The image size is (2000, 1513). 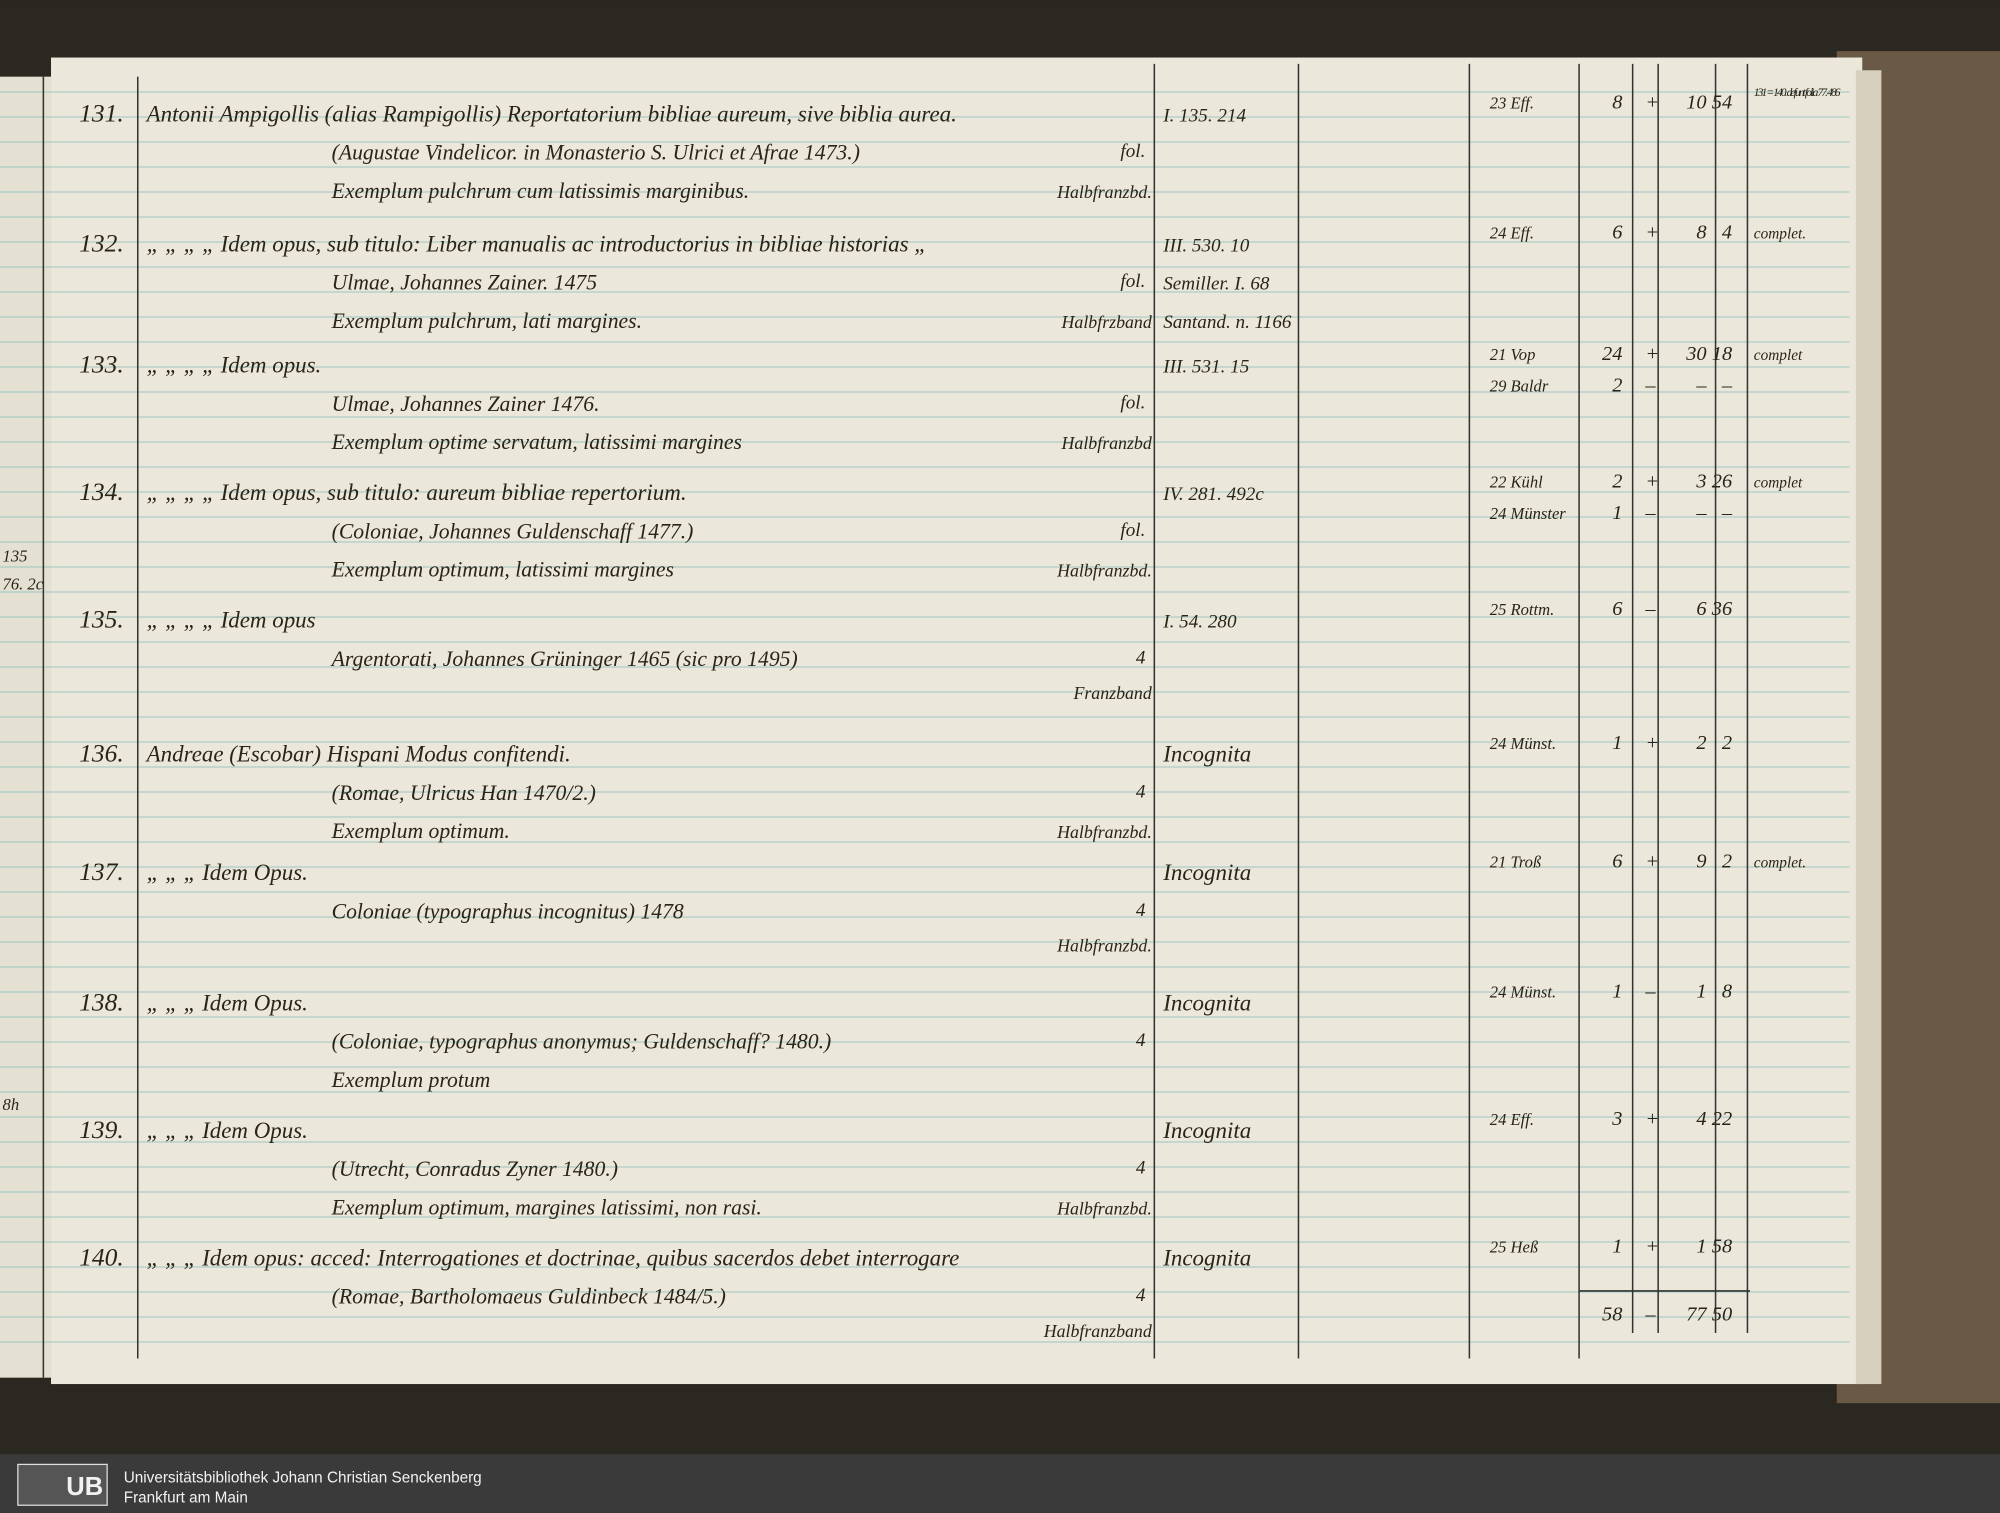 I want to click on sale-cell: 3, so click(x=1700, y=481).